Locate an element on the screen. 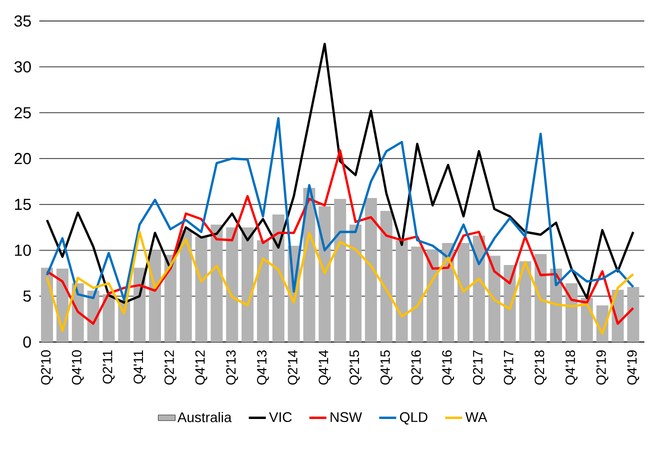  x-tick-label: Q4'11 is located at coordinates (140, 367).